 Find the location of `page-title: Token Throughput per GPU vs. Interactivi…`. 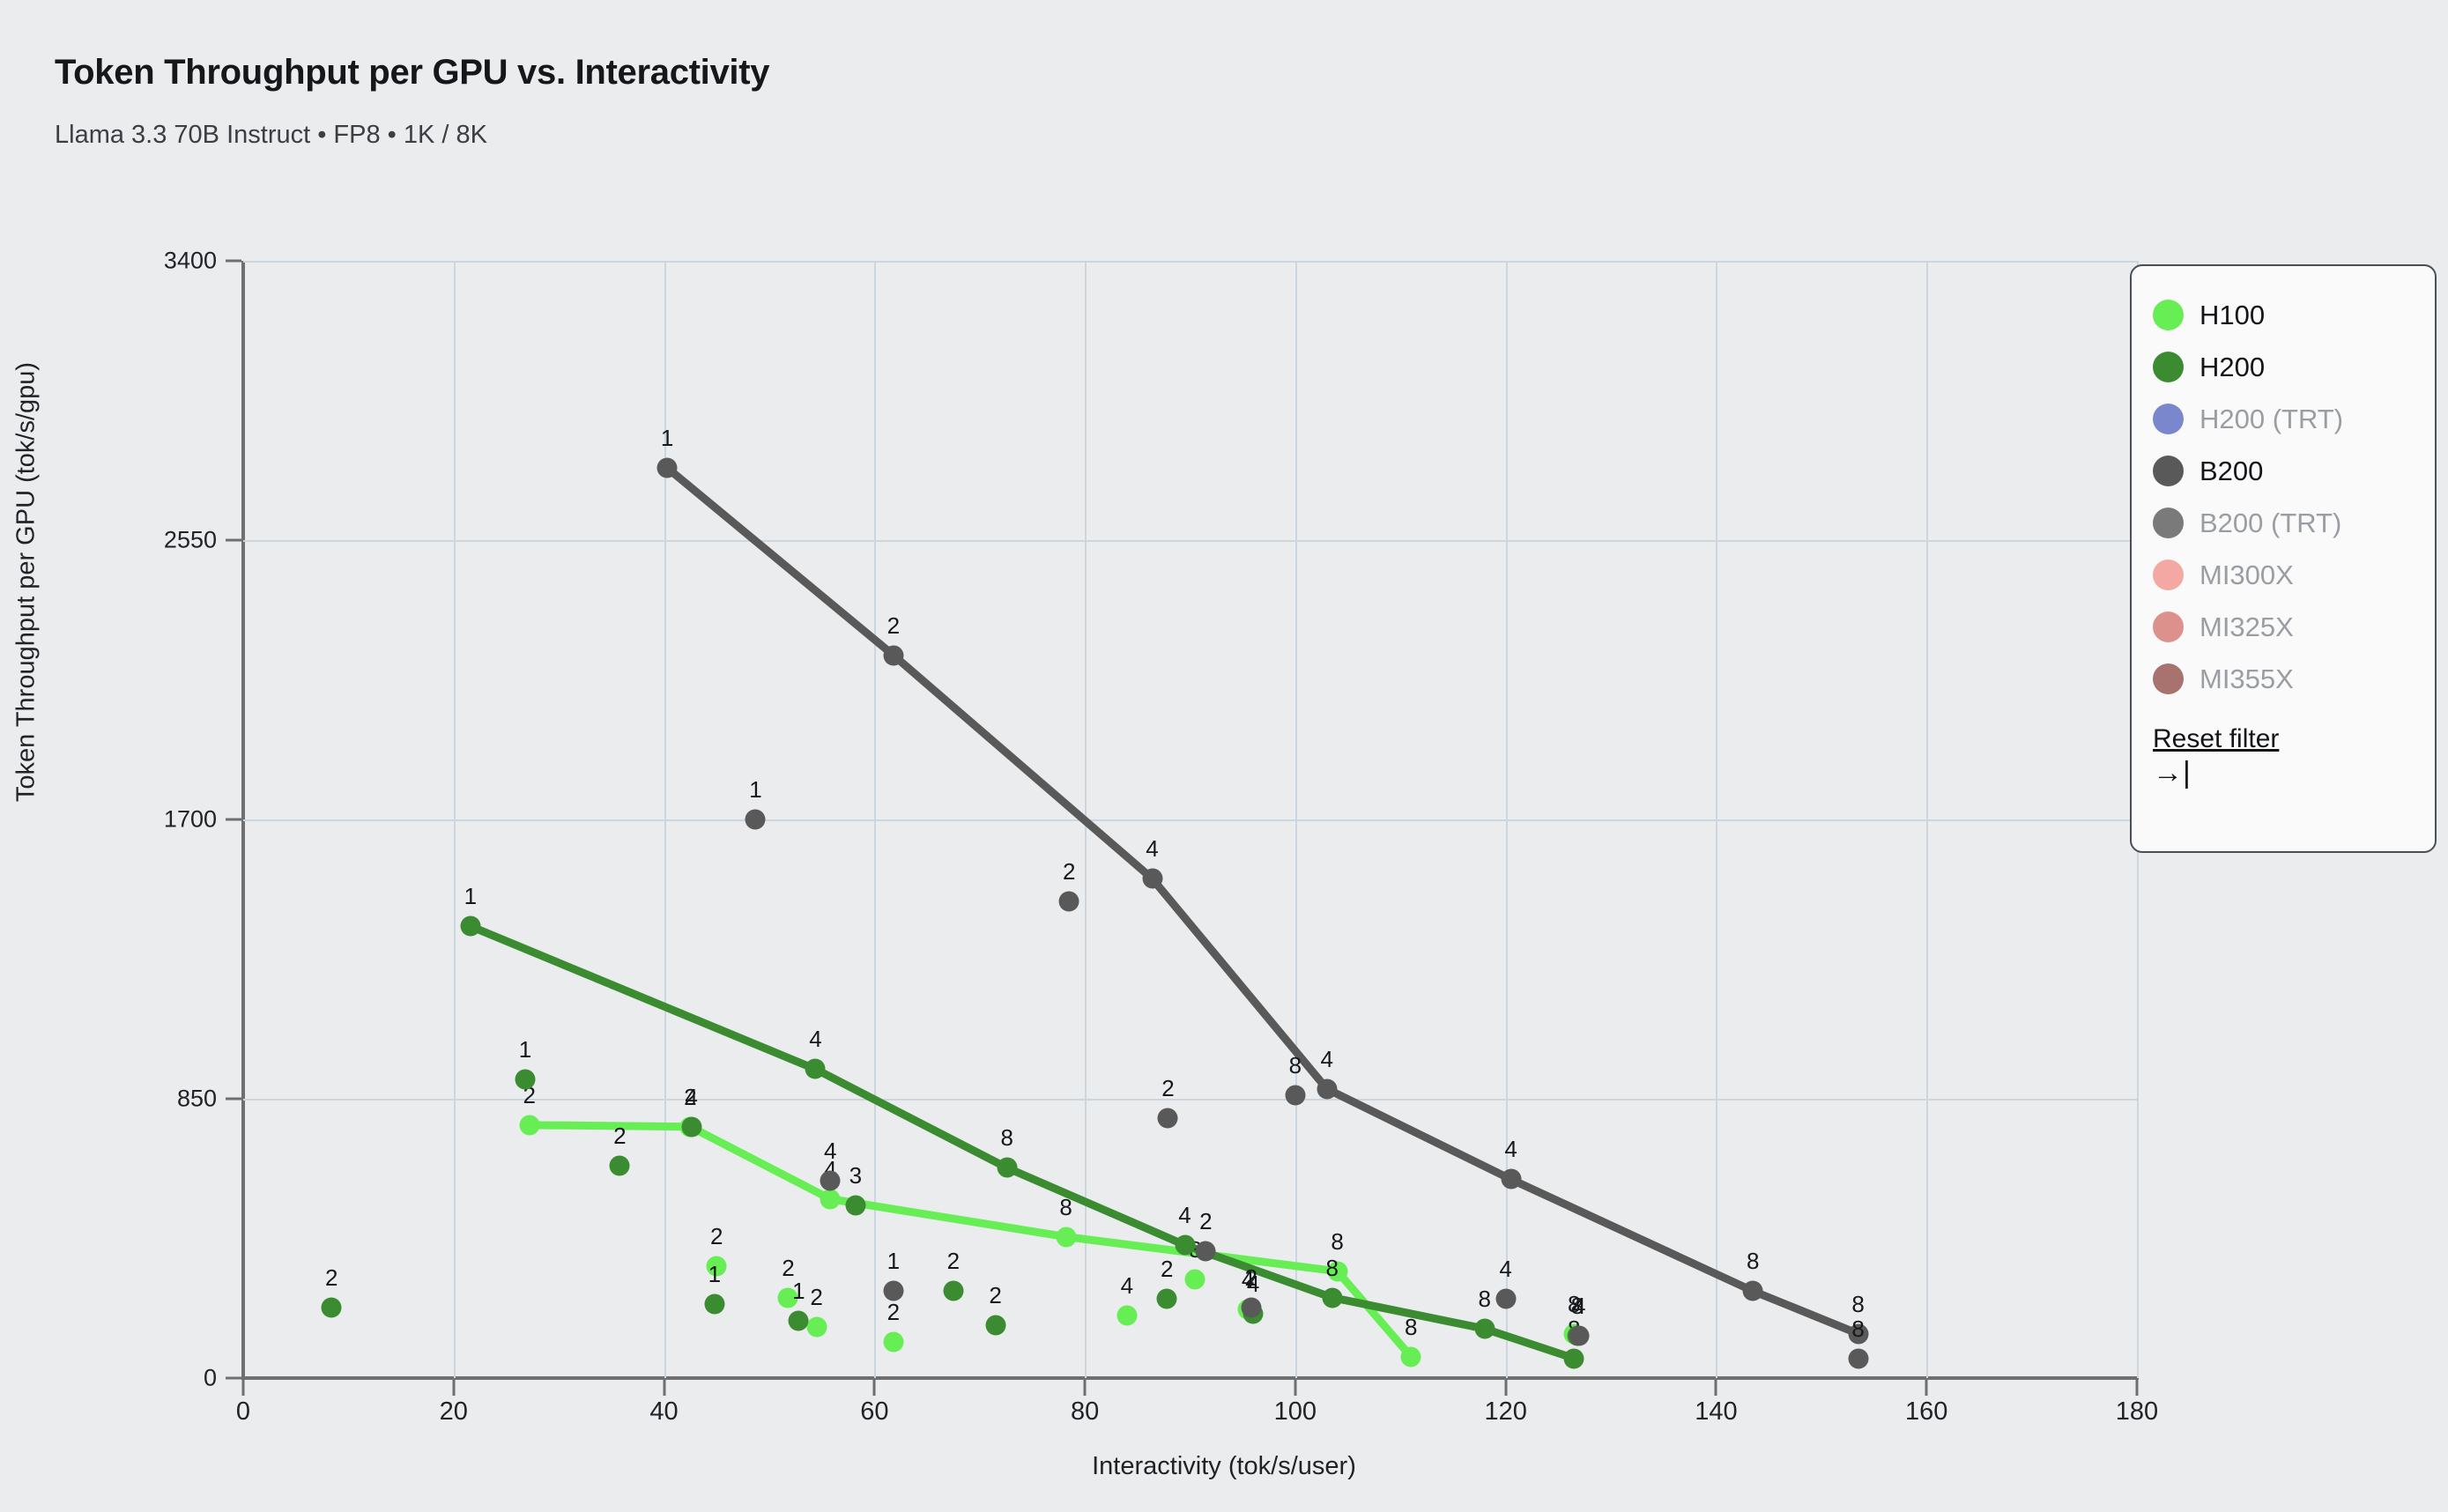

page-title: Token Throughput per GPU vs. Interactivi… is located at coordinates (412, 72).